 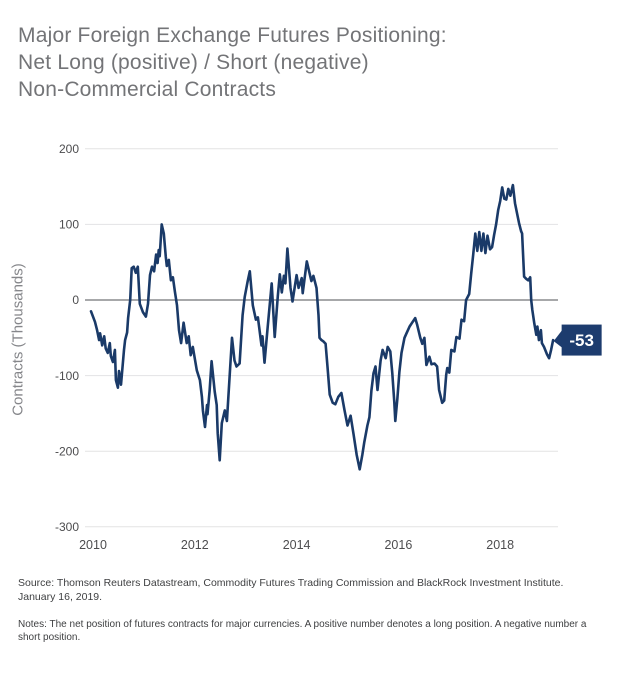 What do you see at coordinates (558, 339) in the screenshot?
I see `callout-pointer` at bounding box center [558, 339].